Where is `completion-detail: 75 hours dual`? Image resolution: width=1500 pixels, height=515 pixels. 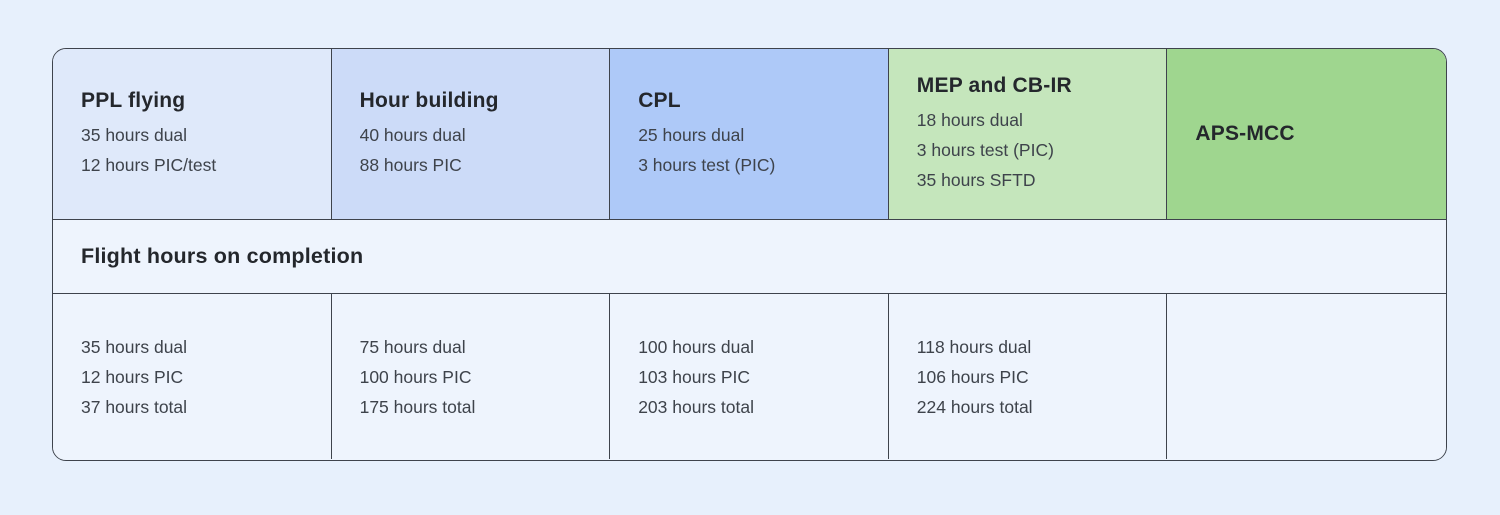
completion-detail: 75 hours dual is located at coordinates (412, 346).